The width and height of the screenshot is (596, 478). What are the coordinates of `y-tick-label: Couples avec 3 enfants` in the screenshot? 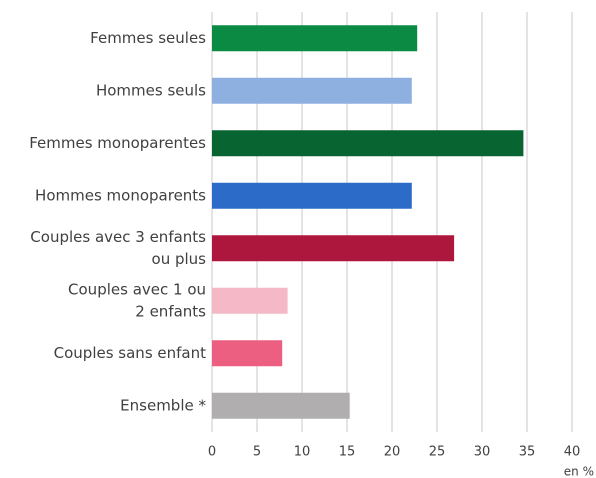 It's located at (118, 237).